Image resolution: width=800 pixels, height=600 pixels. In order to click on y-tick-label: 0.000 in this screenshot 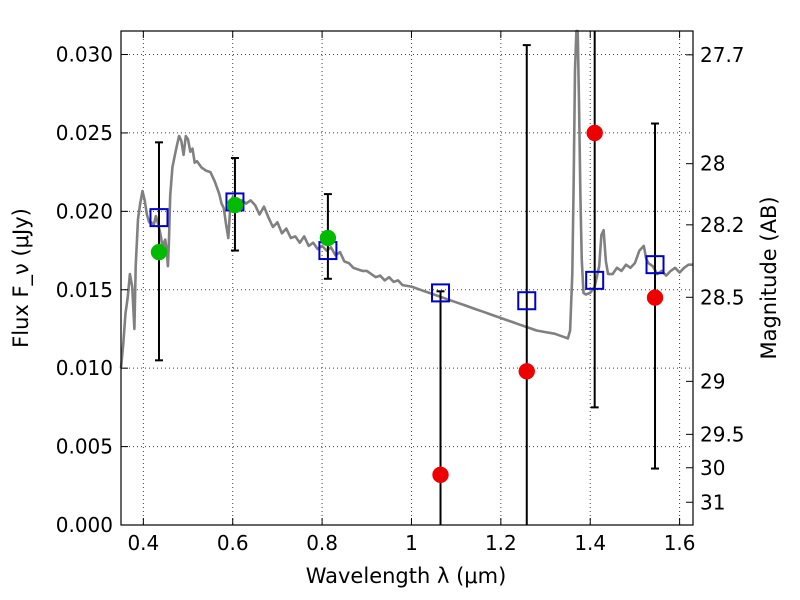, I will do `click(84, 525)`.